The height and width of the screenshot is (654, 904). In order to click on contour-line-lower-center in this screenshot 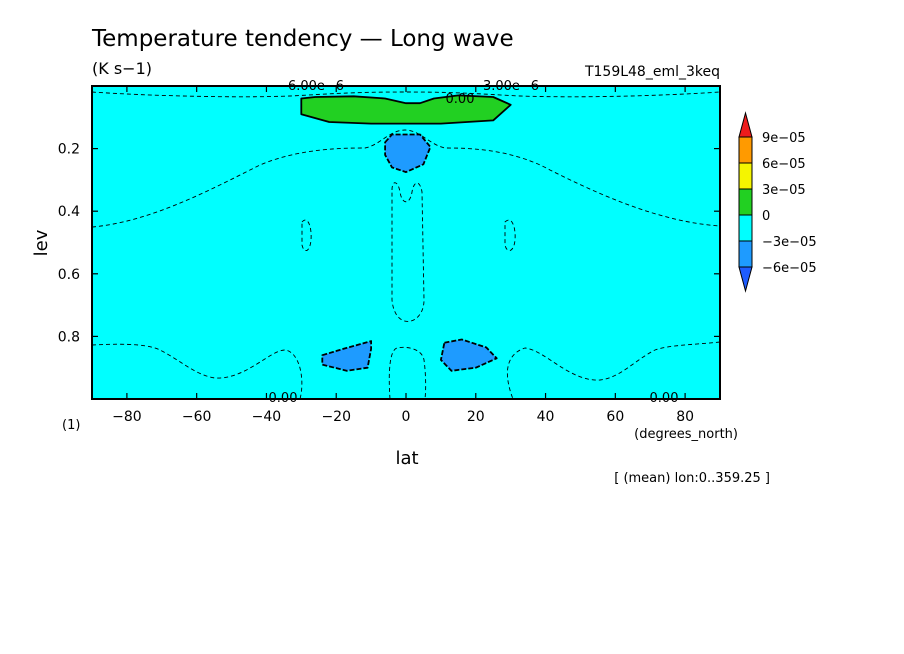, I will do `click(407, 373)`.